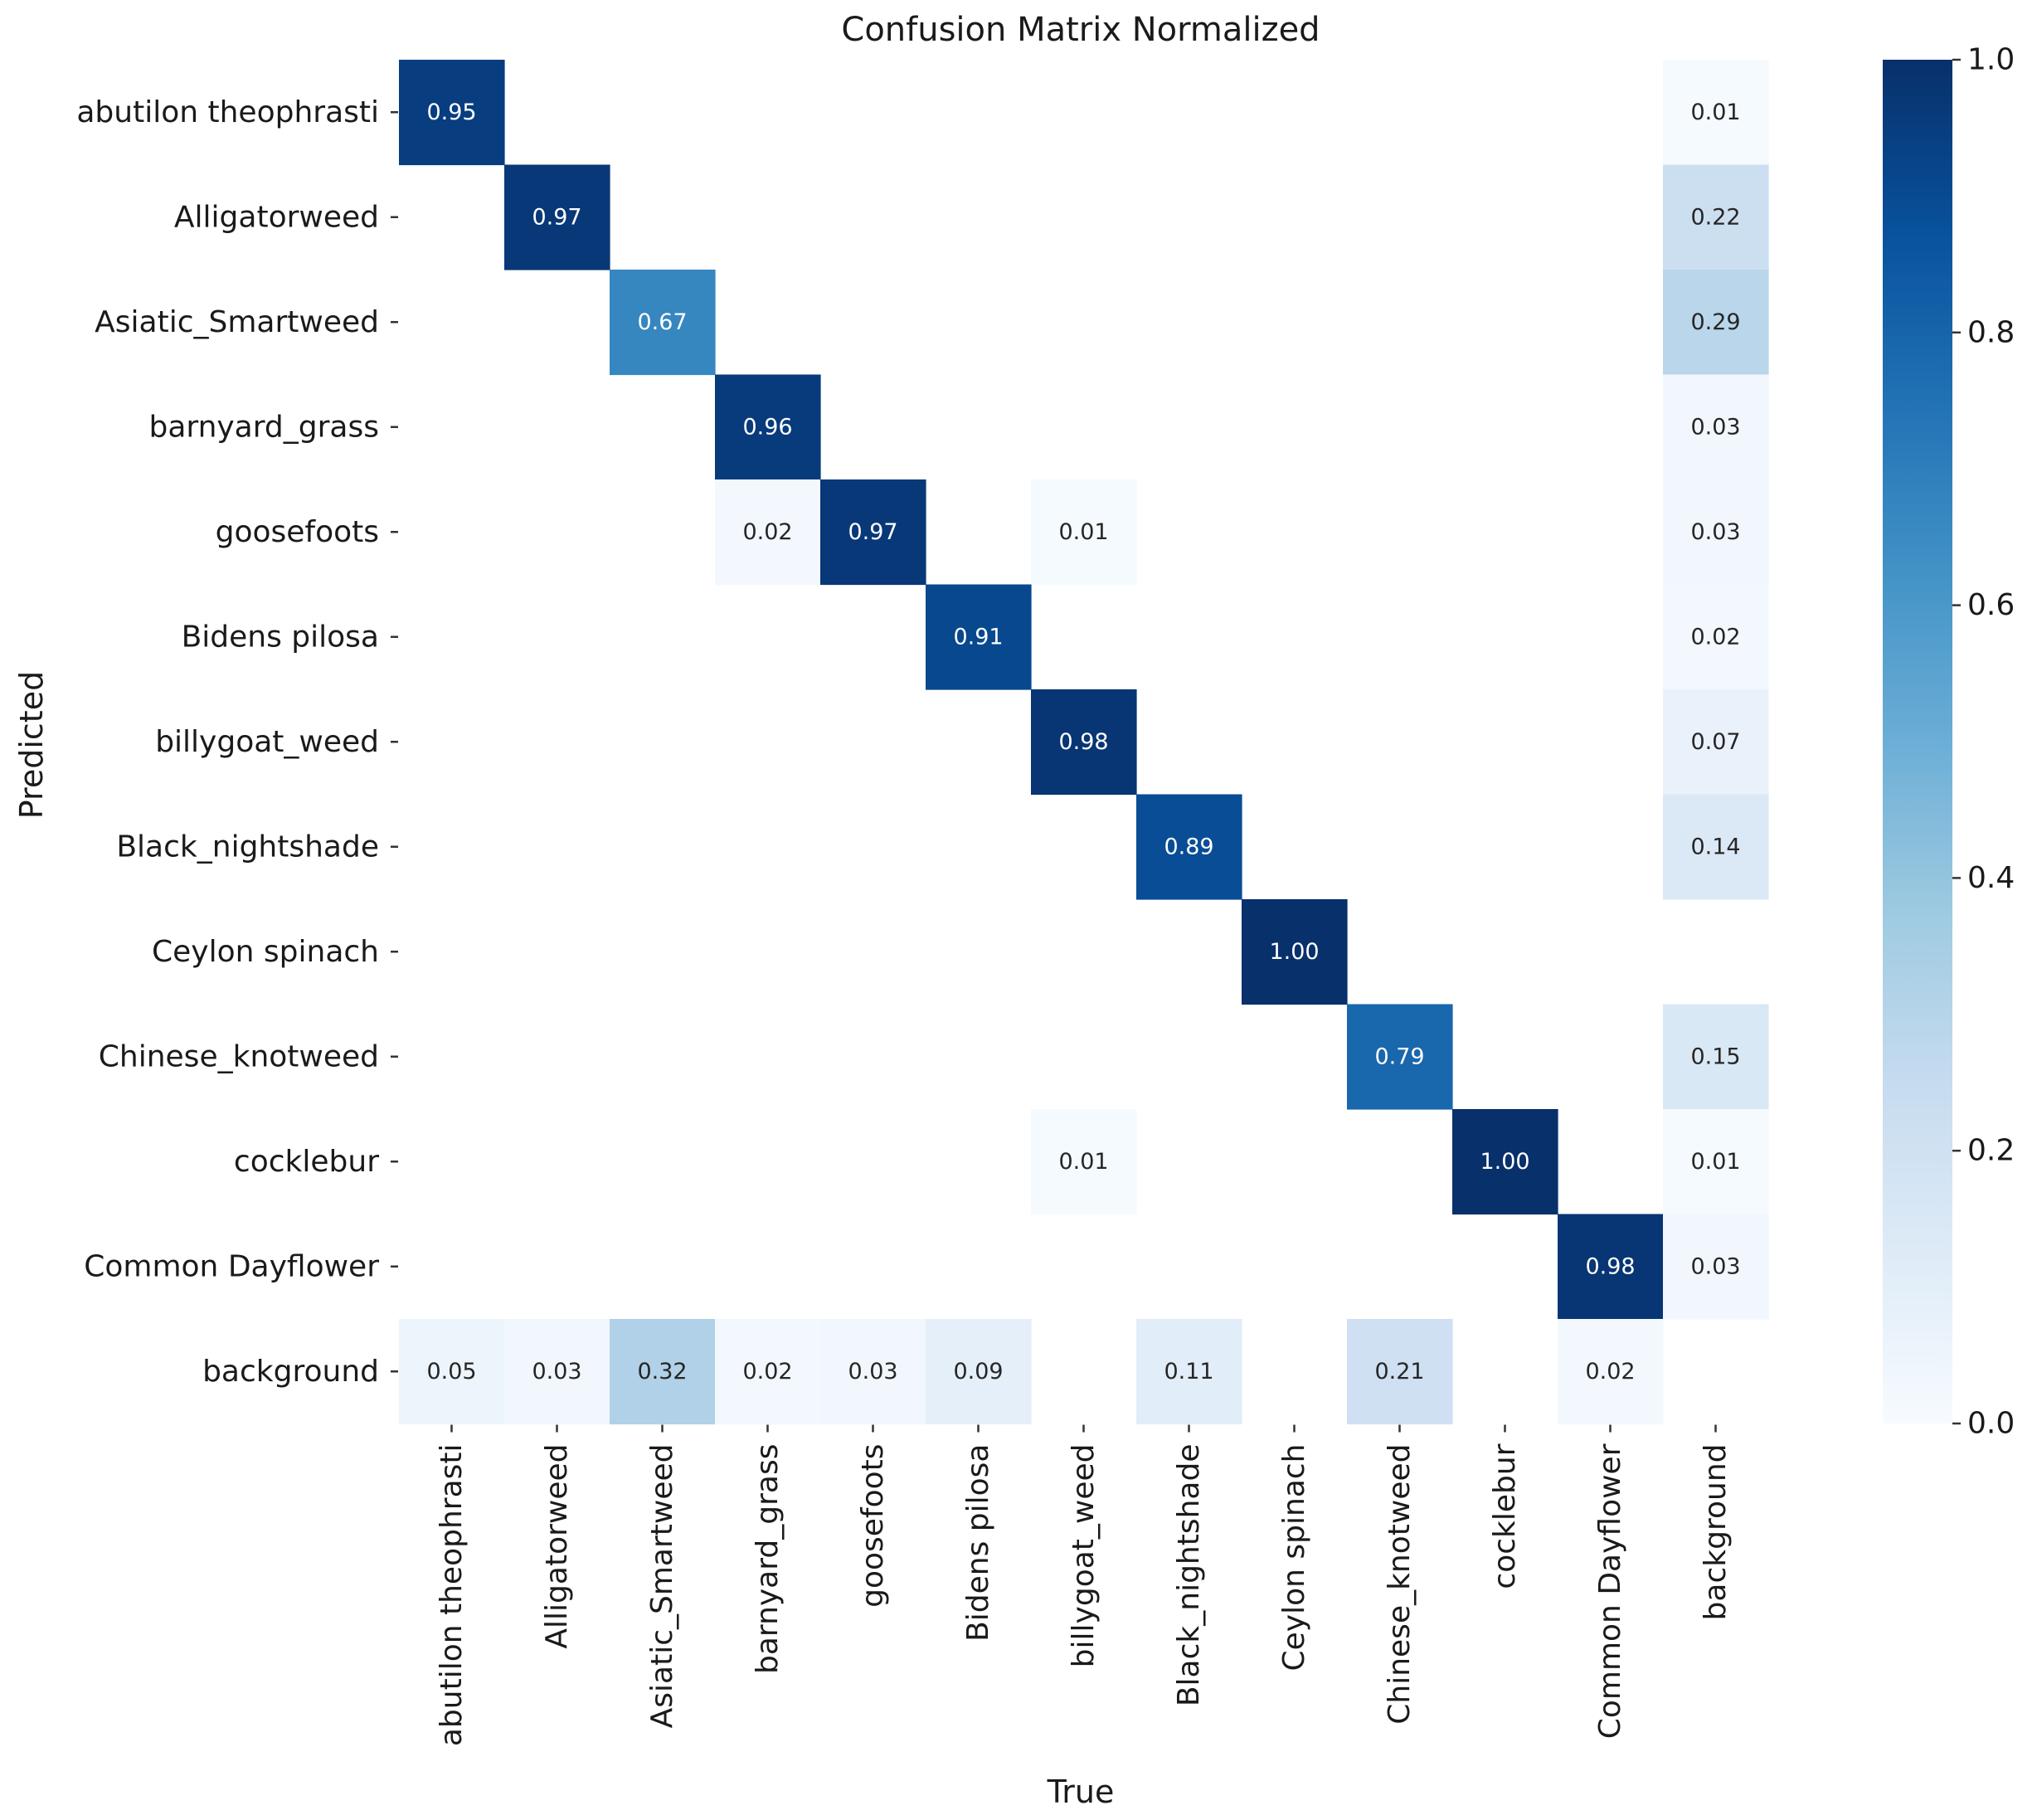 The height and width of the screenshot is (1820, 2037). I want to click on y-tick-label: Asiatic_Smartweed, so click(237, 322).